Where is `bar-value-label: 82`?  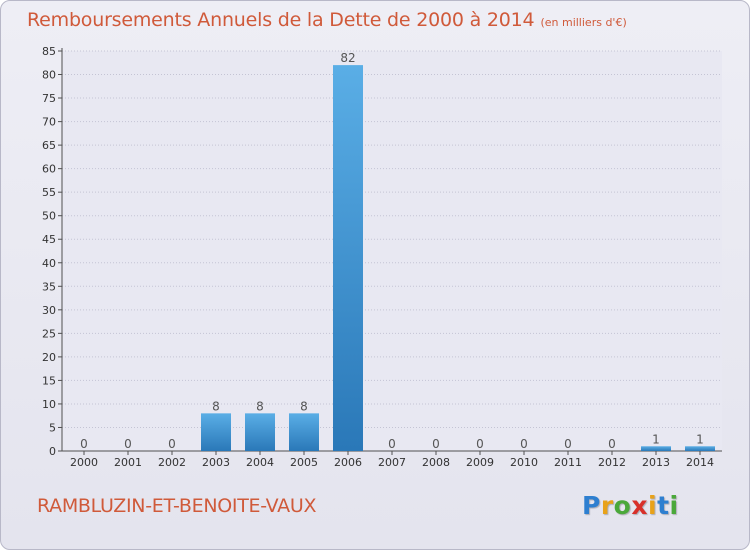 bar-value-label: 82 is located at coordinates (347, 58).